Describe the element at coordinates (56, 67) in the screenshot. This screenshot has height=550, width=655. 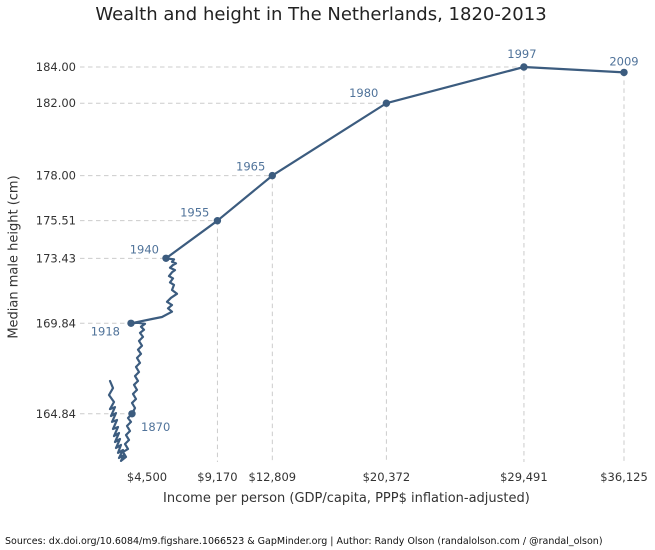
I see `y-tick-label-184.00: 184.00` at that location.